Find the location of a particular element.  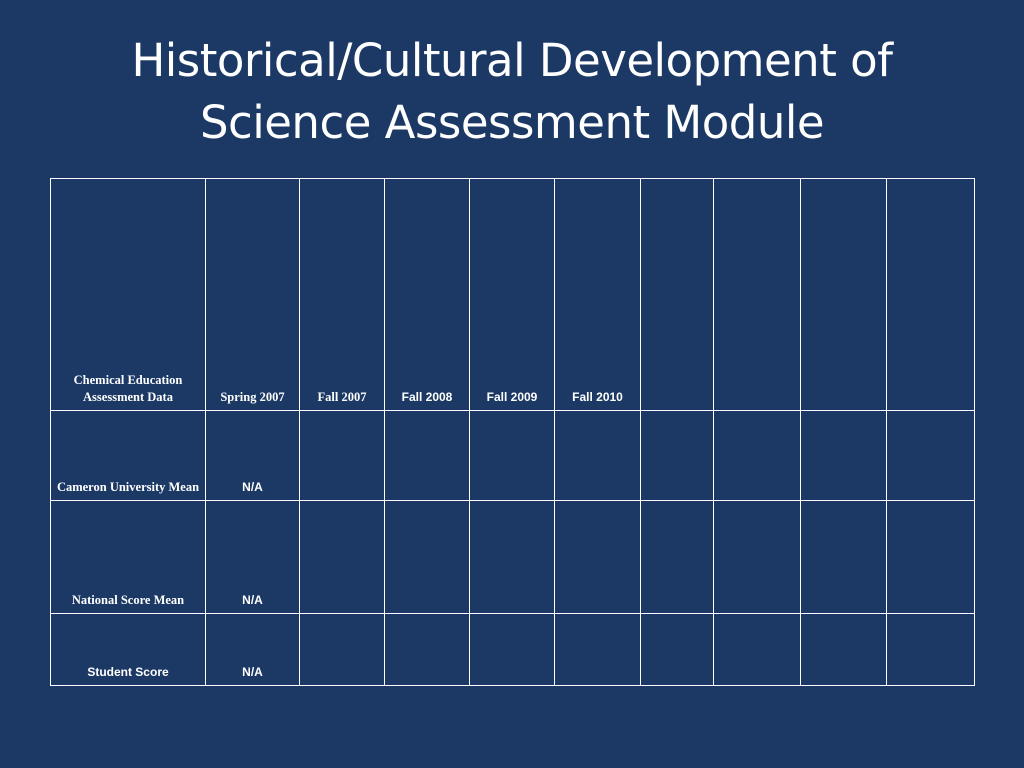

title-line-1: Historical/Cultural Development of is located at coordinates (512, 60).